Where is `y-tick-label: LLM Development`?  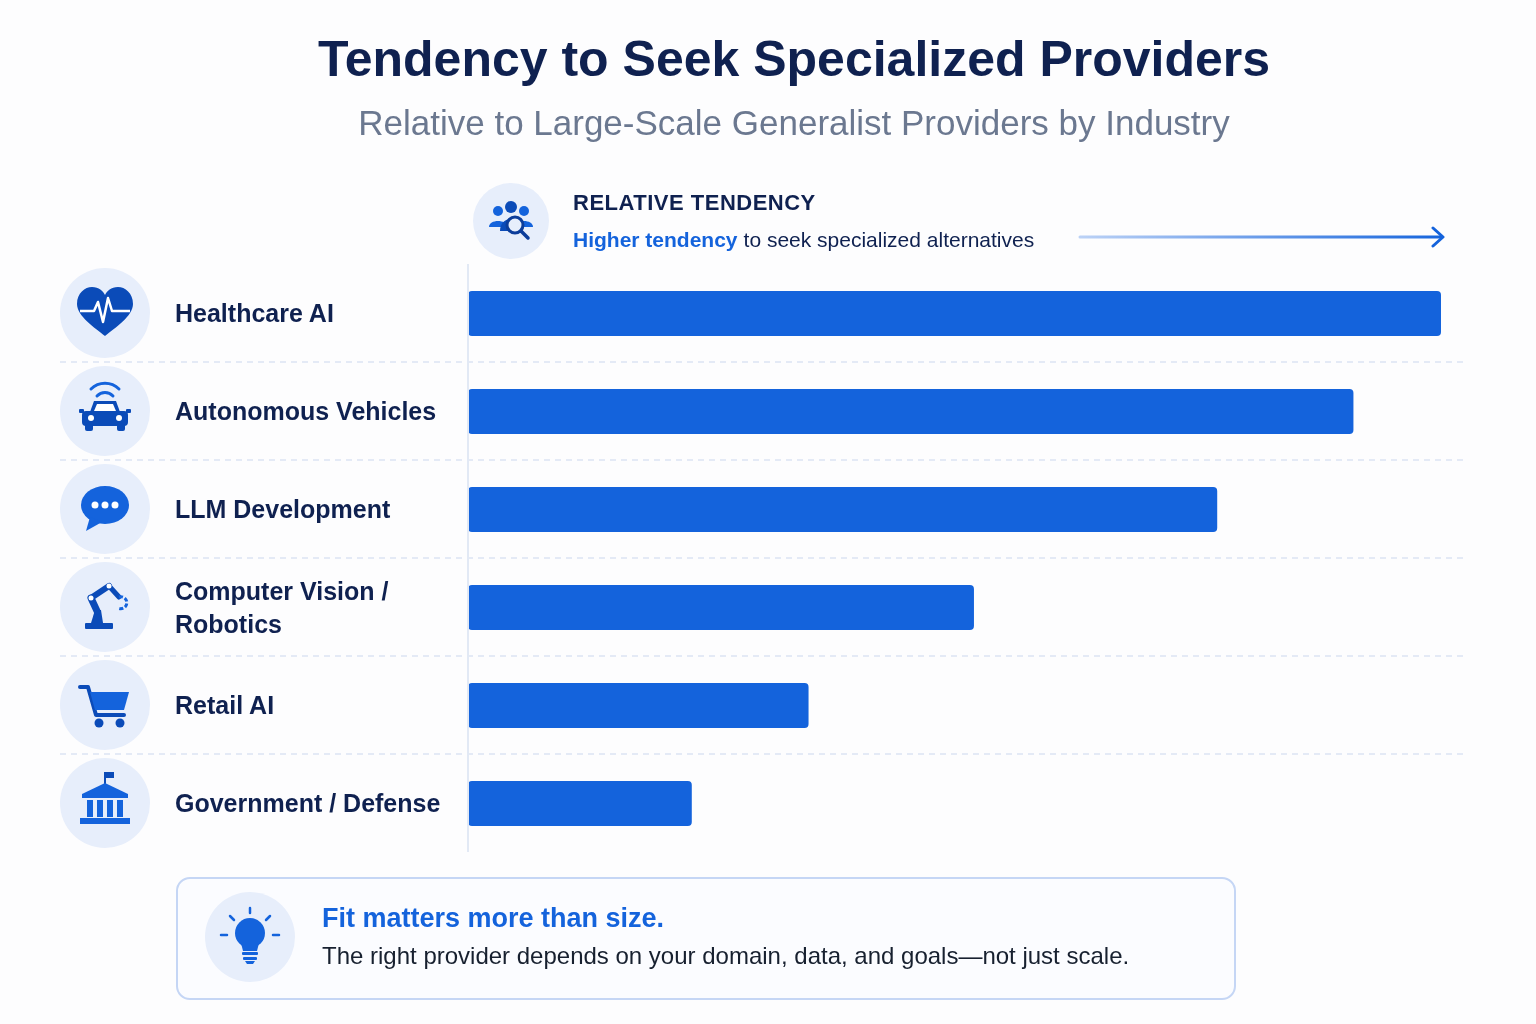
y-tick-label: LLM Development is located at coordinates (283, 509).